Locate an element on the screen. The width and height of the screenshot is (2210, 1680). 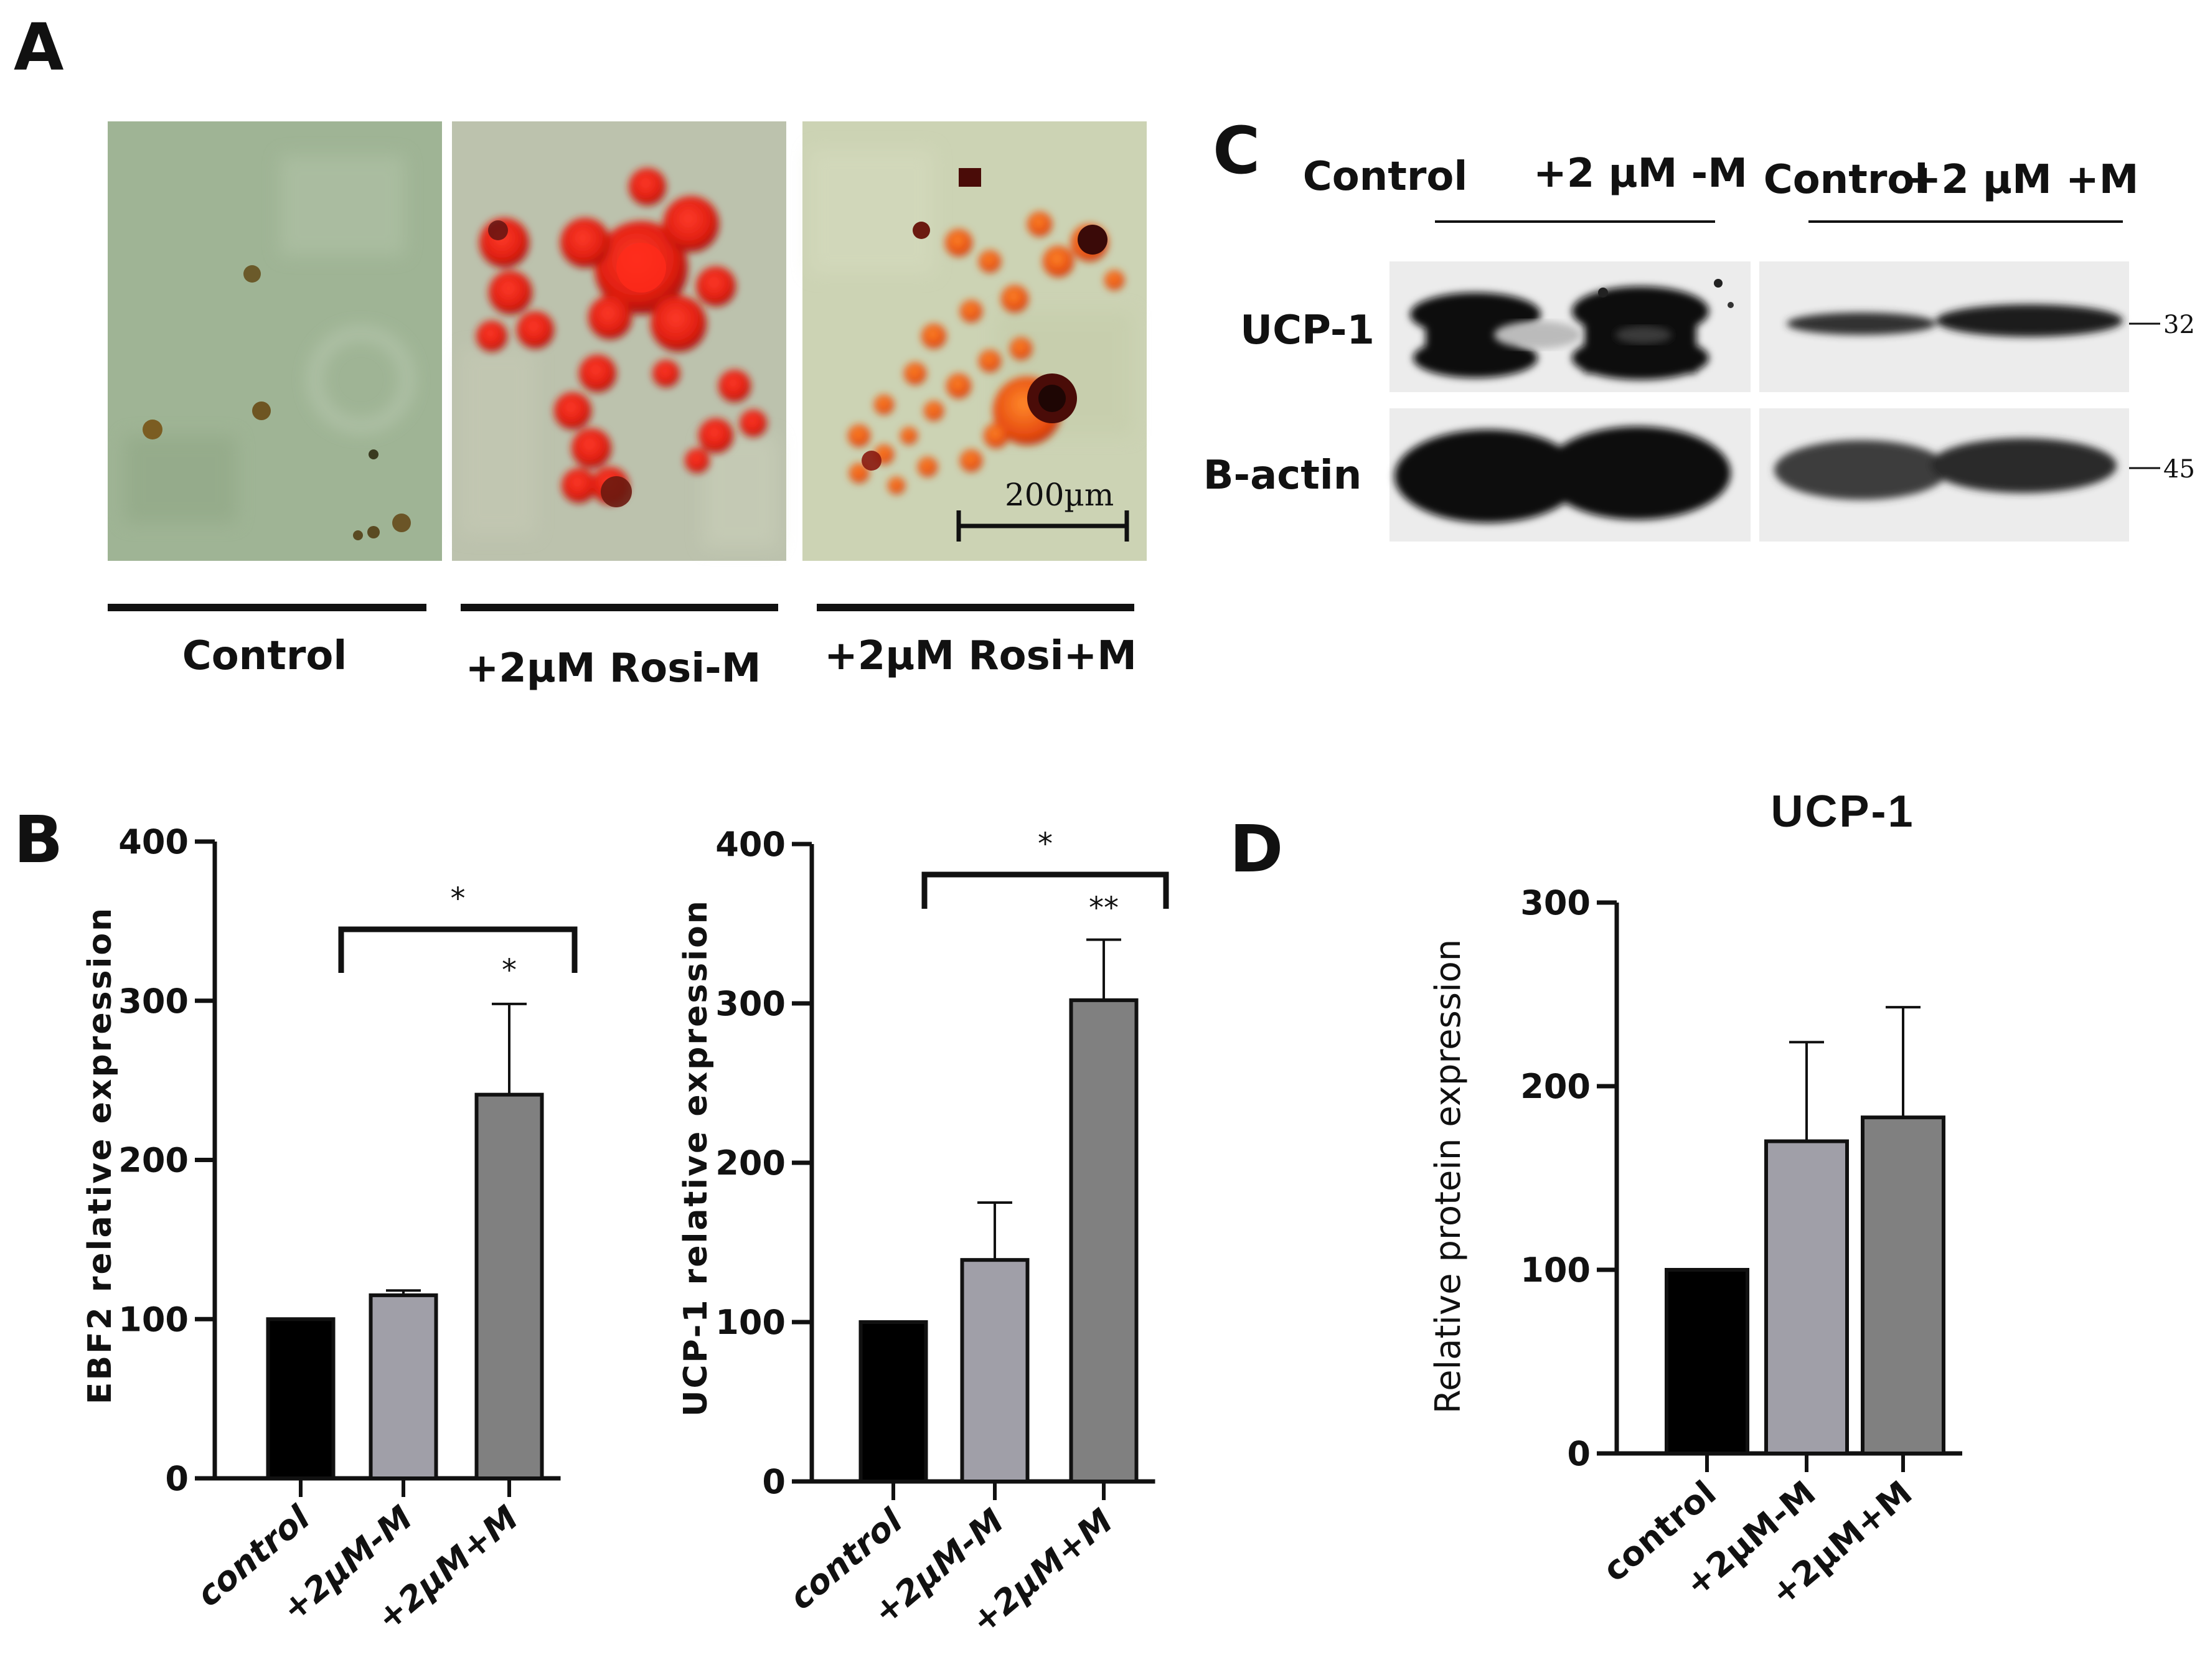
panel-label-b: B is located at coordinates (38, 840).